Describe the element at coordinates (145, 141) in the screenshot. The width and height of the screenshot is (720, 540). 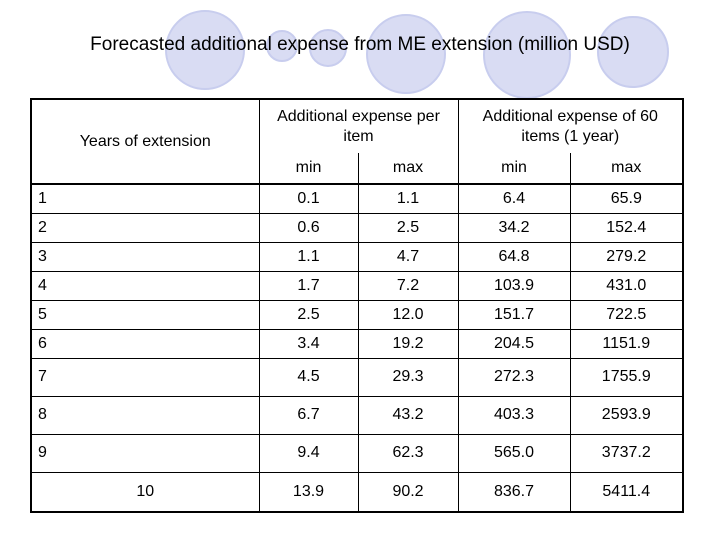
I see `header-years: Years of extension` at that location.